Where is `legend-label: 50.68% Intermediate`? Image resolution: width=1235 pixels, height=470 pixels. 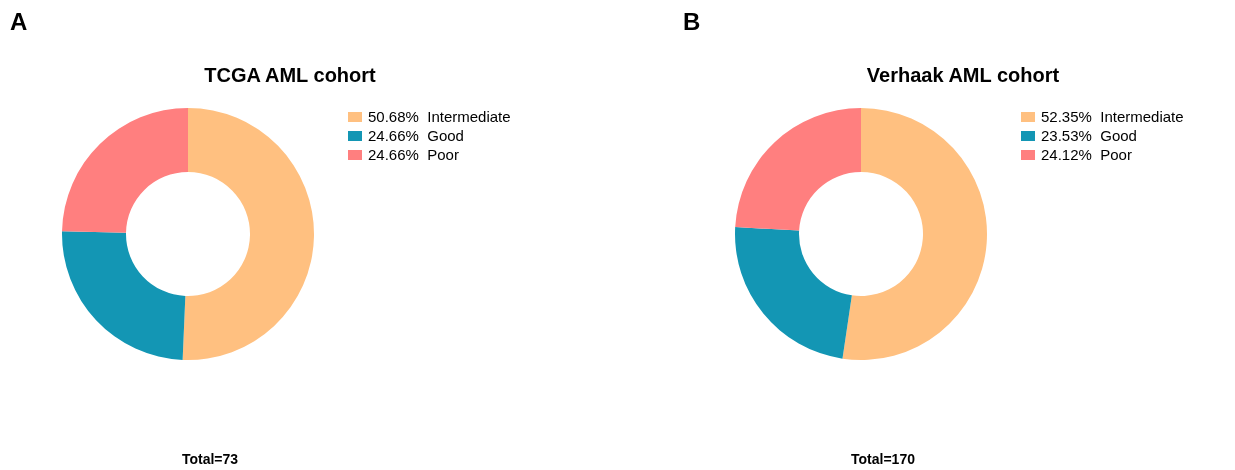 legend-label: 50.68% Intermediate is located at coordinates (439, 116).